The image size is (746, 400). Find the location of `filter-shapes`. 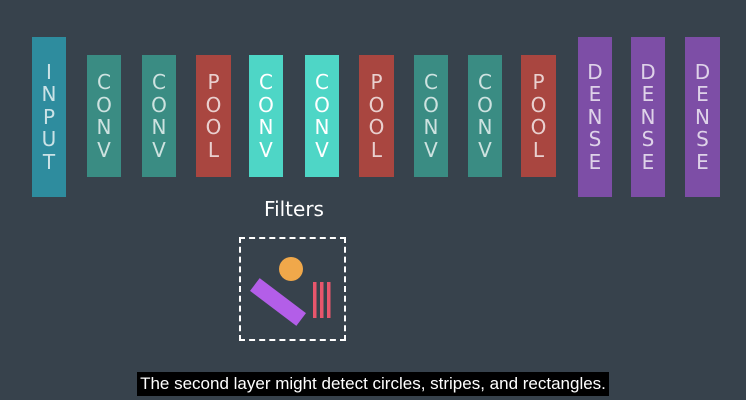

filter-shapes is located at coordinates (290, 291).